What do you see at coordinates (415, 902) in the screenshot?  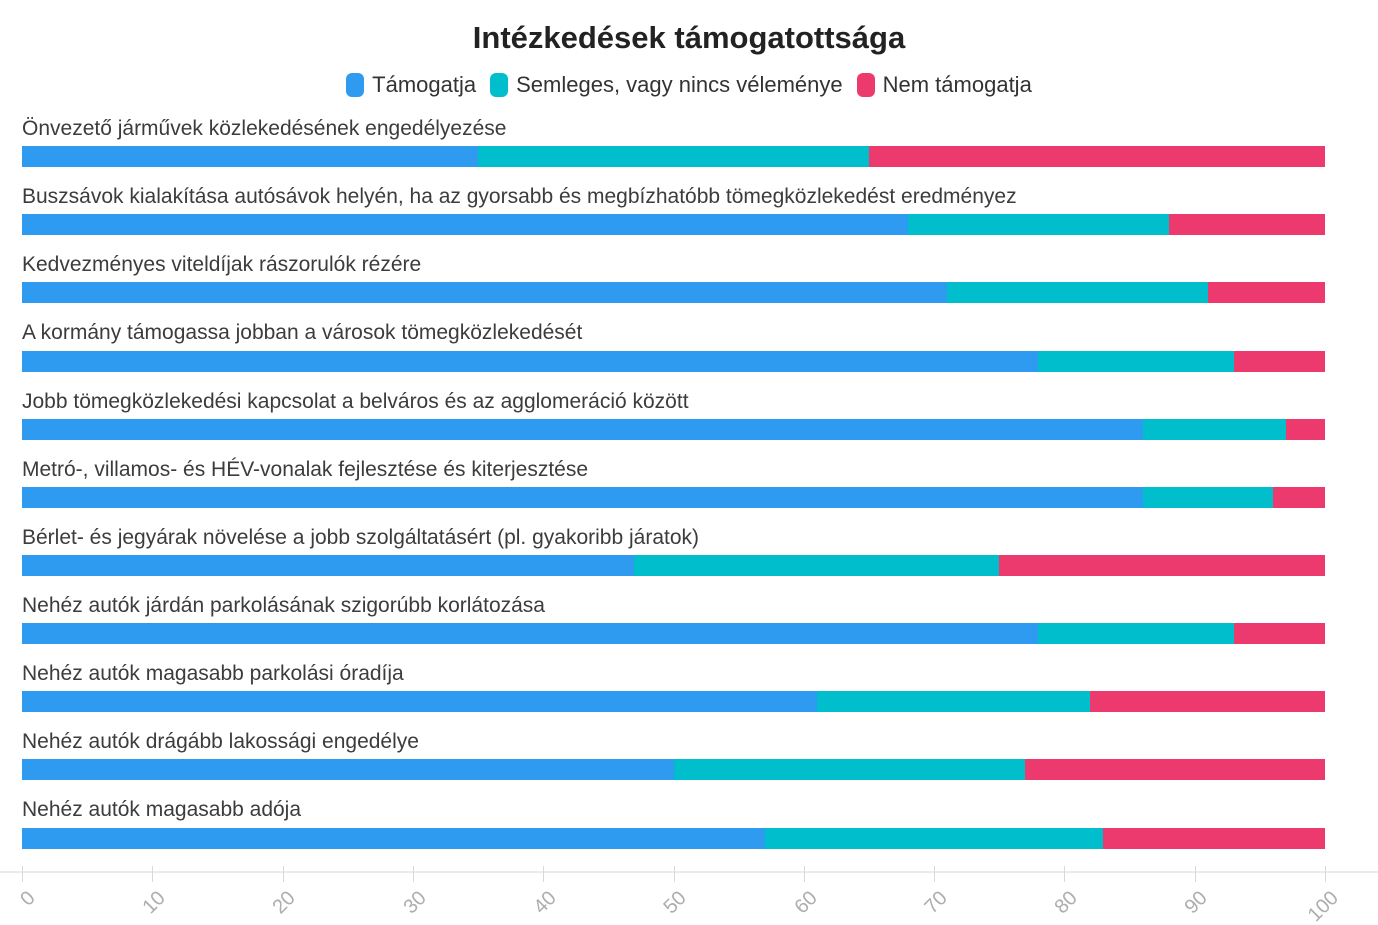 I see `tick-label-text: 30` at bounding box center [415, 902].